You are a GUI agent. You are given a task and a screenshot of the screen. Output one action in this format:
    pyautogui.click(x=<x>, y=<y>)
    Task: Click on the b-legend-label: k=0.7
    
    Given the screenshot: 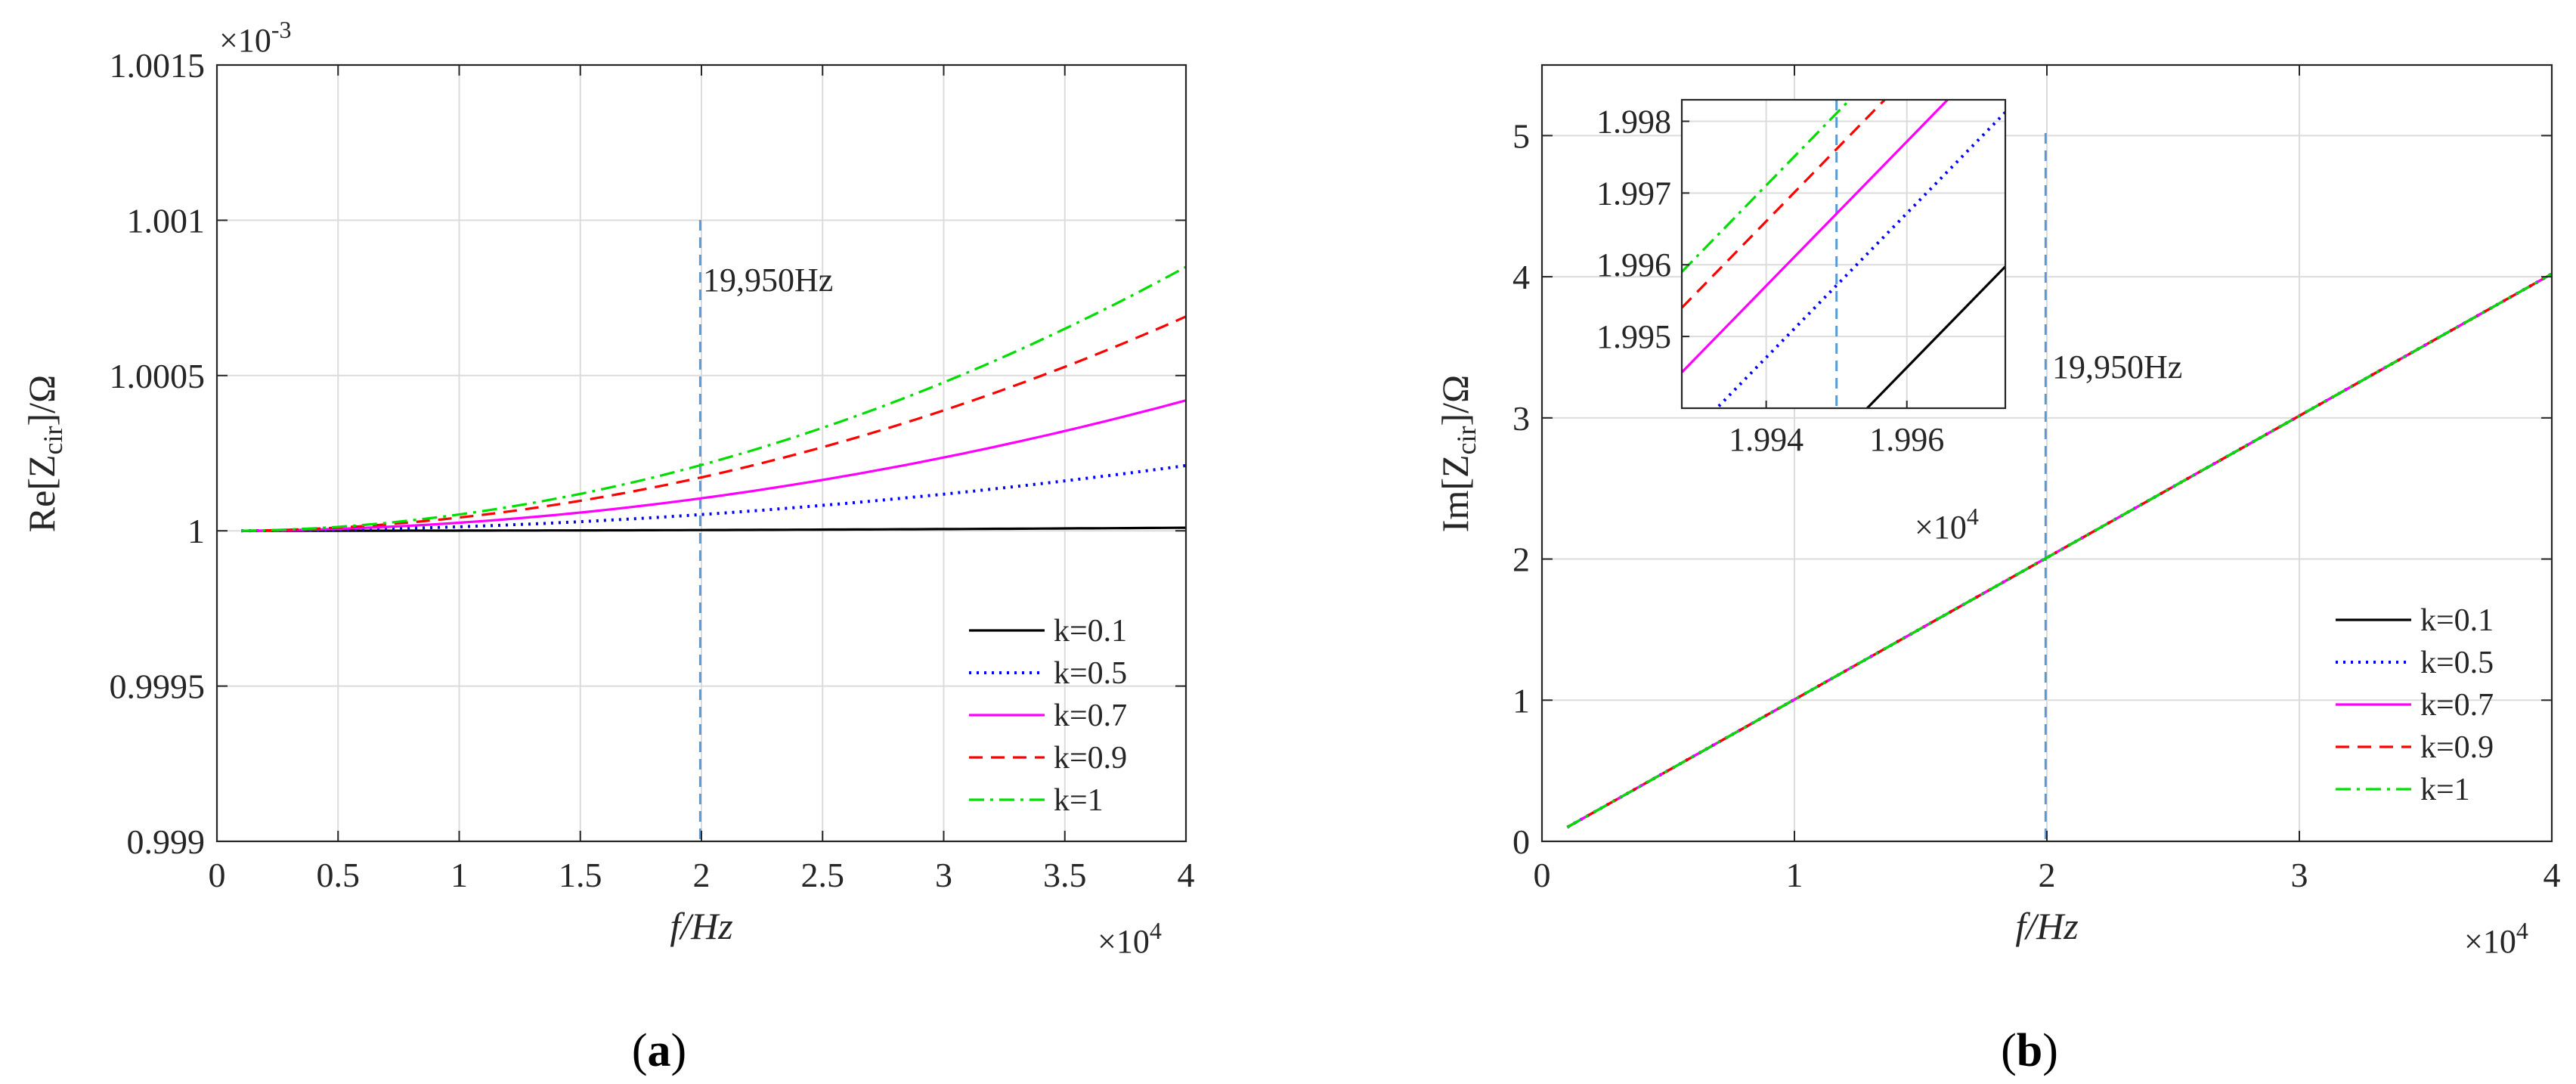 What is the action you would take?
    pyautogui.click(x=2457, y=705)
    